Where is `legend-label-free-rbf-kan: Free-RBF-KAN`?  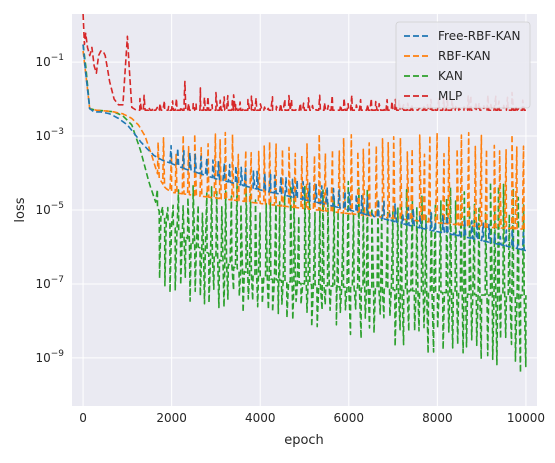 legend-label-free-rbf-kan: Free-RBF-KAN is located at coordinates (479, 36).